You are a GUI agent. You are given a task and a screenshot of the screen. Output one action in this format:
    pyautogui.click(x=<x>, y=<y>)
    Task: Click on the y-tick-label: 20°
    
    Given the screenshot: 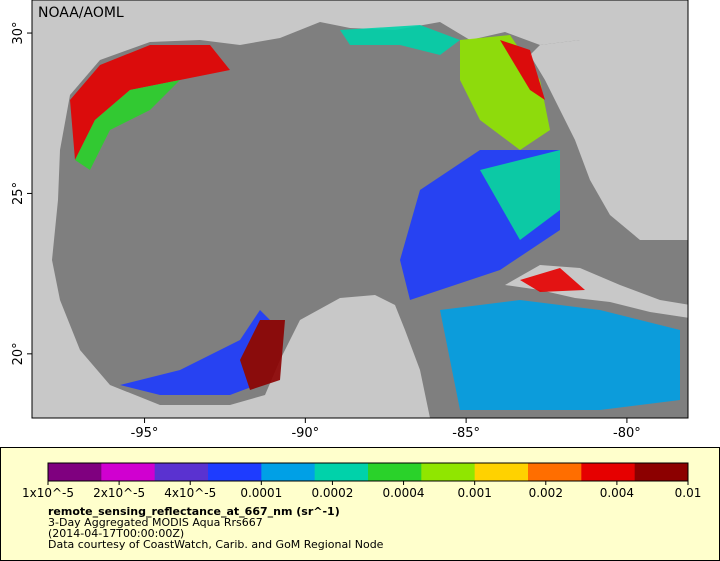 What is the action you would take?
    pyautogui.click(x=18, y=353)
    